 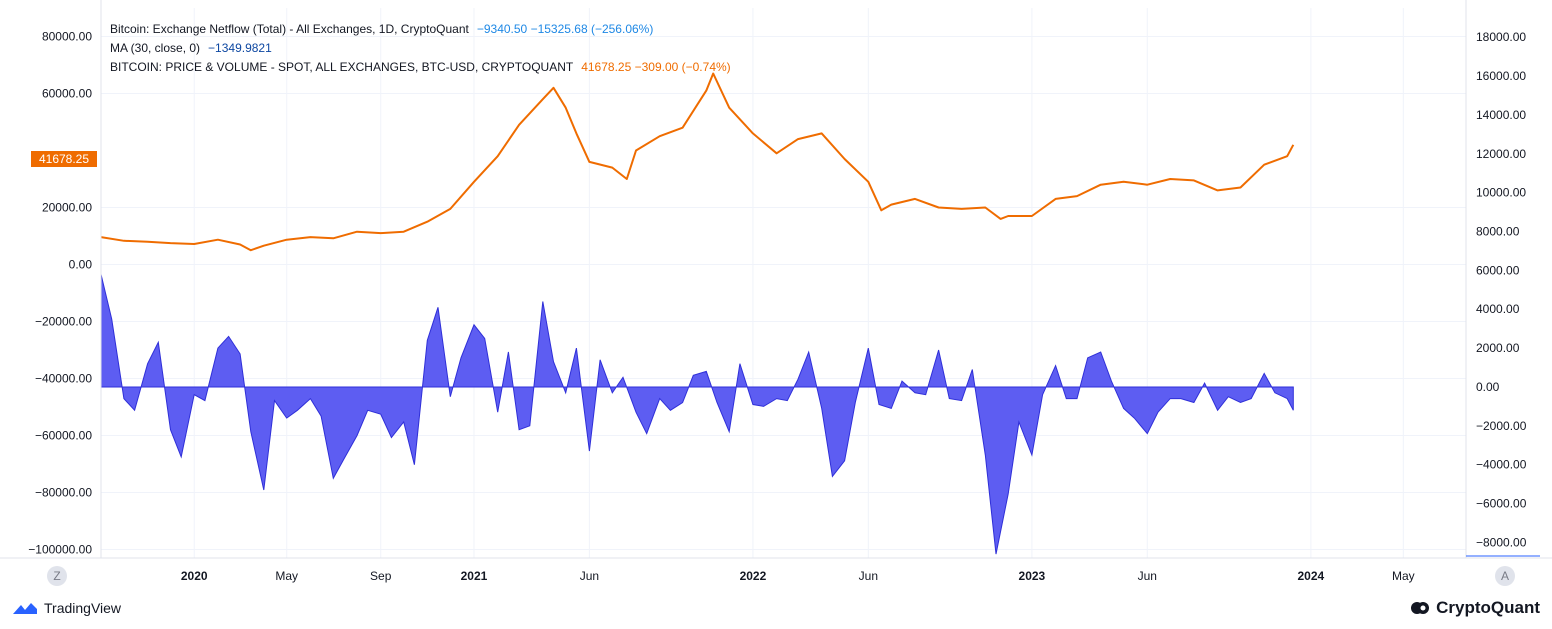 What do you see at coordinates (1498, 270) in the screenshot?
I see `right-axis-tick-6: 6000.00` at bounding box center [1498, 270].